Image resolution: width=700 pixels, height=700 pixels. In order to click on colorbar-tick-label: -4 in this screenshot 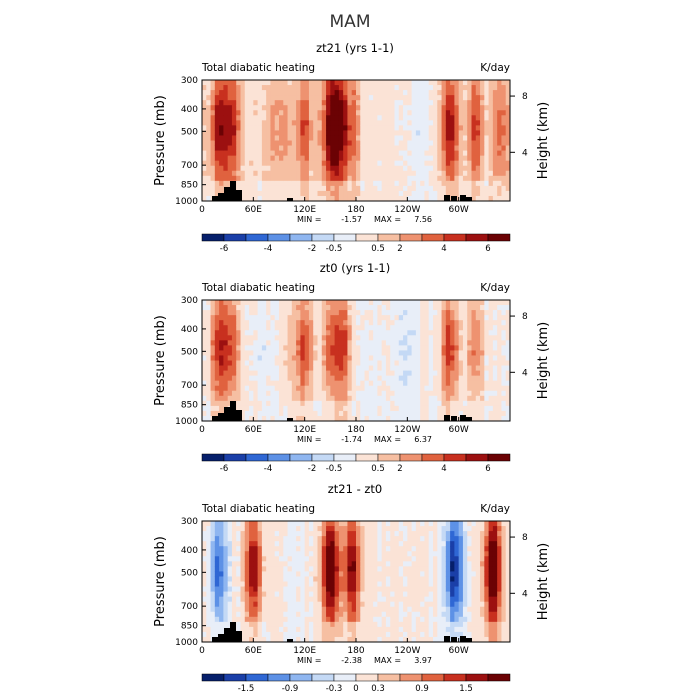, I will do `click(268, 249)`.